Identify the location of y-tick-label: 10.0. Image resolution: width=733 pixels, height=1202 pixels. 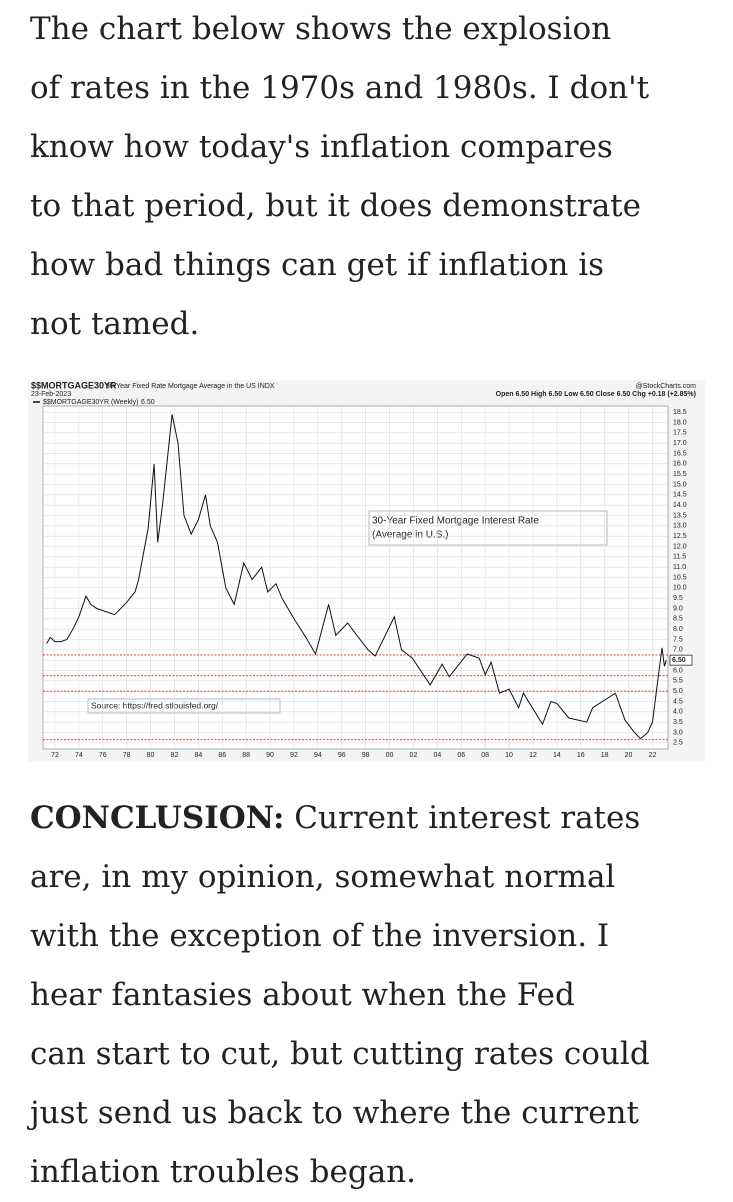
(680, 588).